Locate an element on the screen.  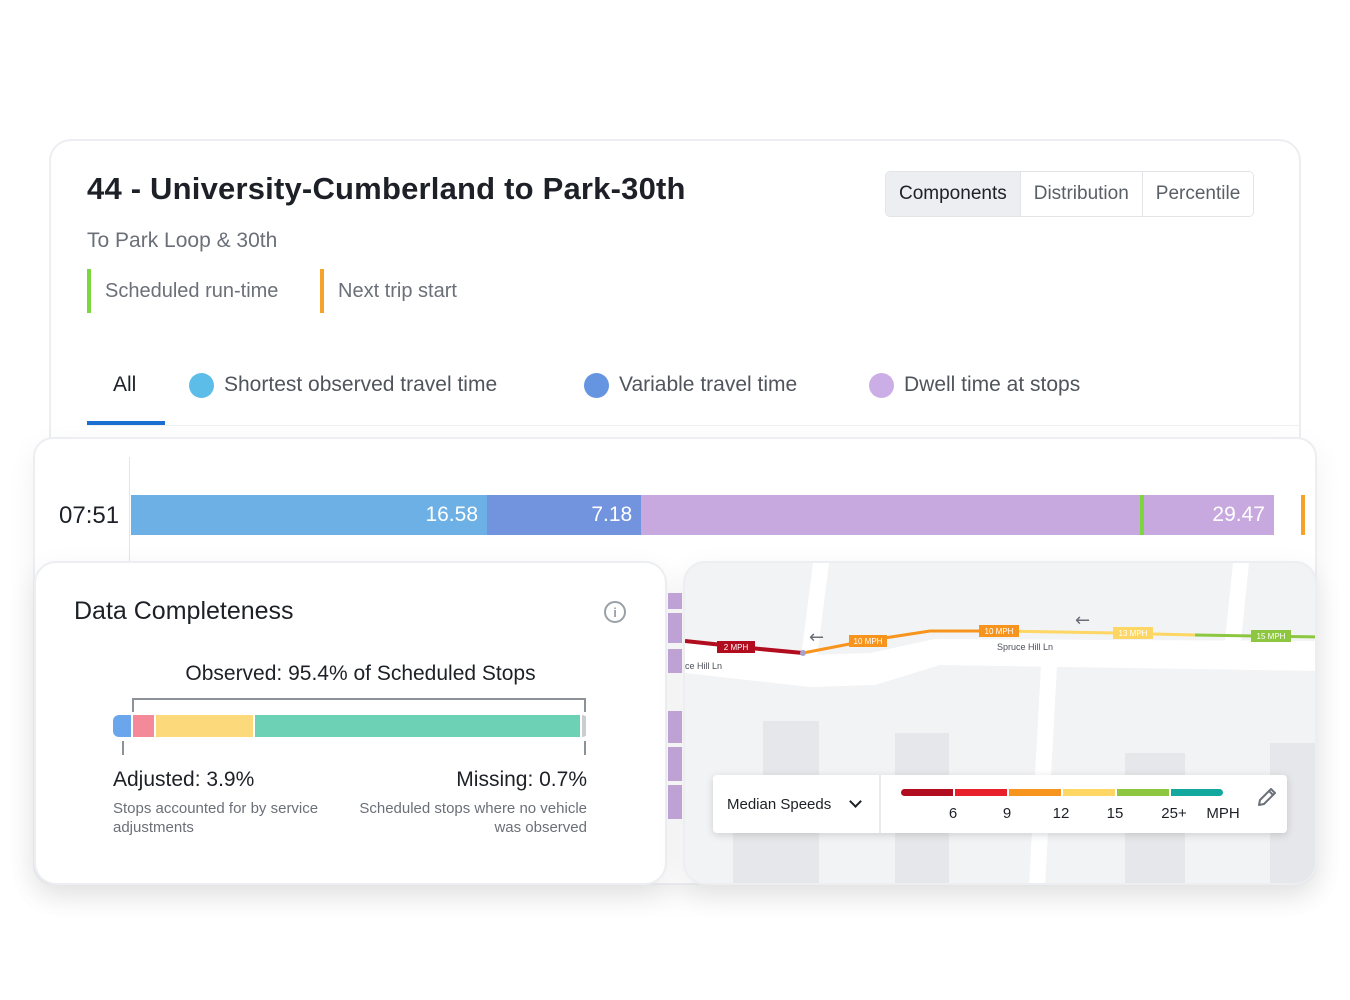
observed-bracket is located at coordinates (359, 705).